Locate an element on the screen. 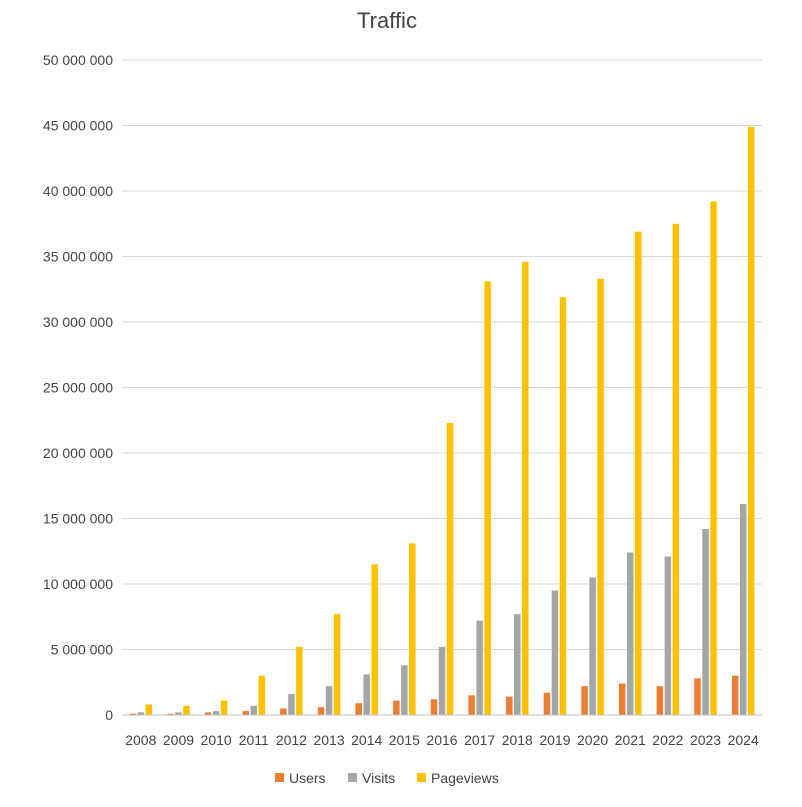 This screenshot has height=807, width=802. x-tick-label: 2009 is located at coordinates (178, 740).